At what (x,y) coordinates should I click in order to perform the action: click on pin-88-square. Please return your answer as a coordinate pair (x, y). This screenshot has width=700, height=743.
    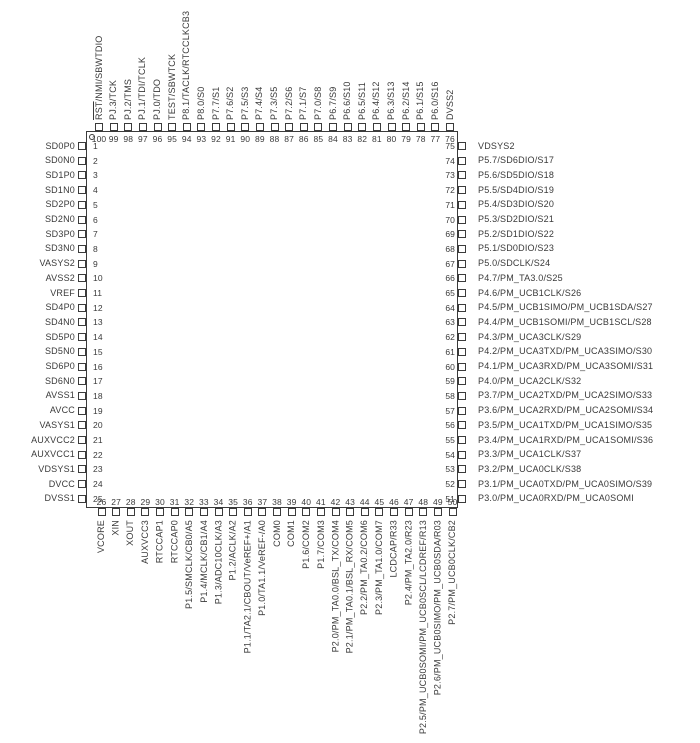
    Looking at the image, I should click on (274, 127).